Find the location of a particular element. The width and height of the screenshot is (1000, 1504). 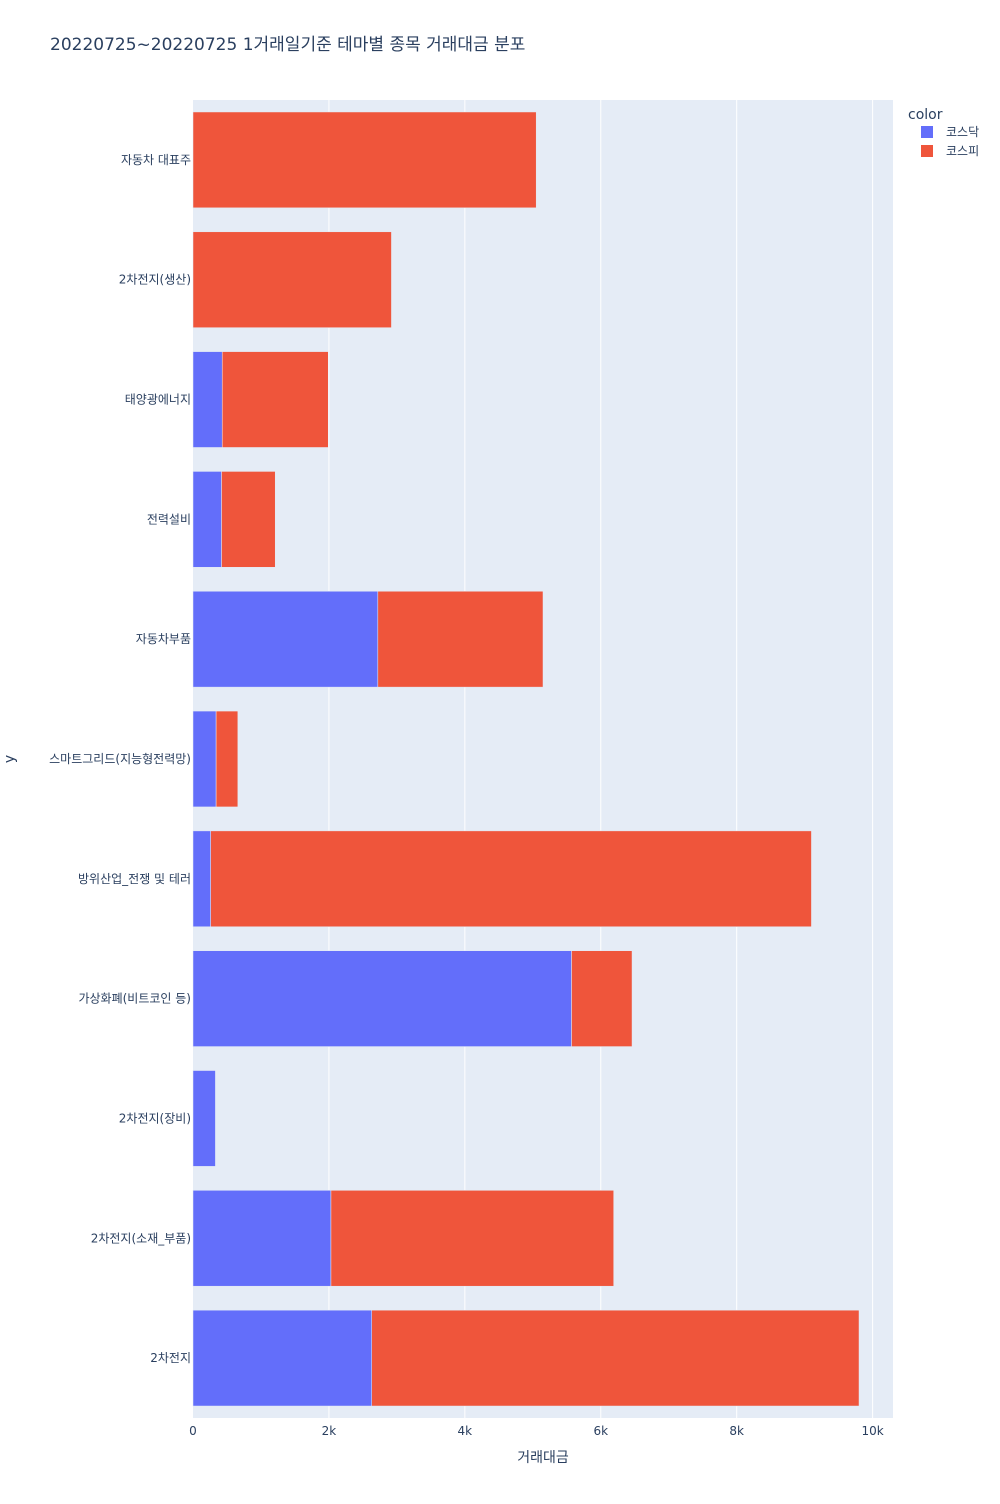

bar-코스피-4 is located at coordinates (460, 639).